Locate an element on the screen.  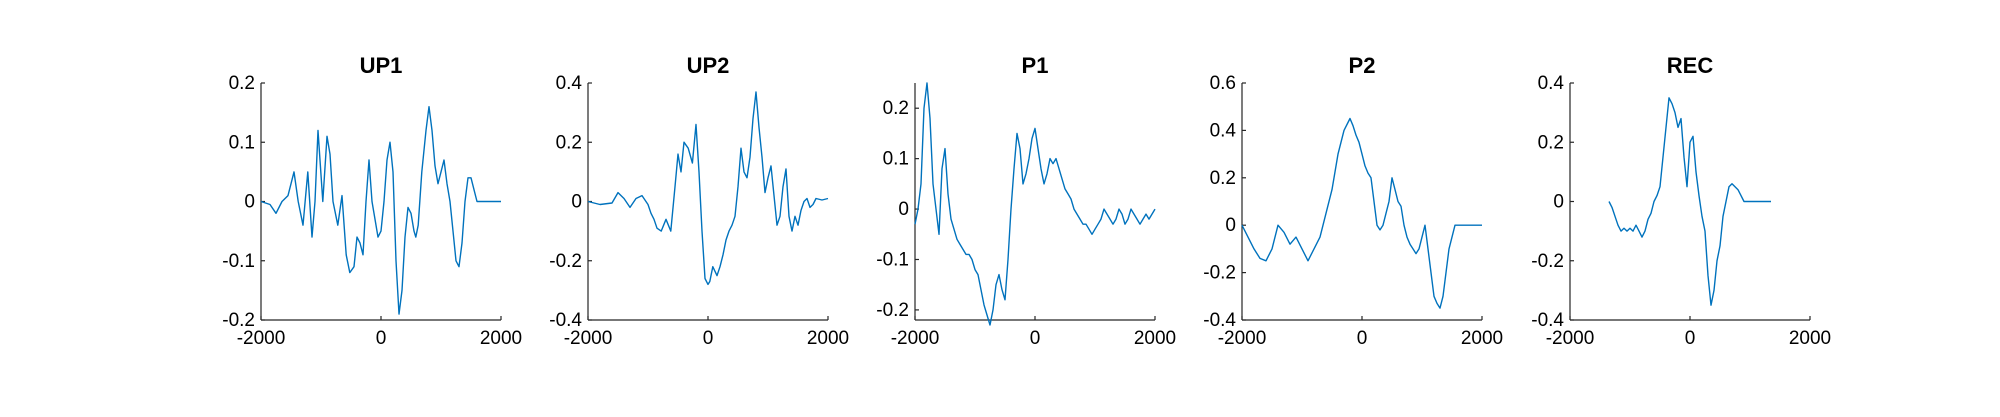
panel-title: P2 is located at coordinates (1362, 65).